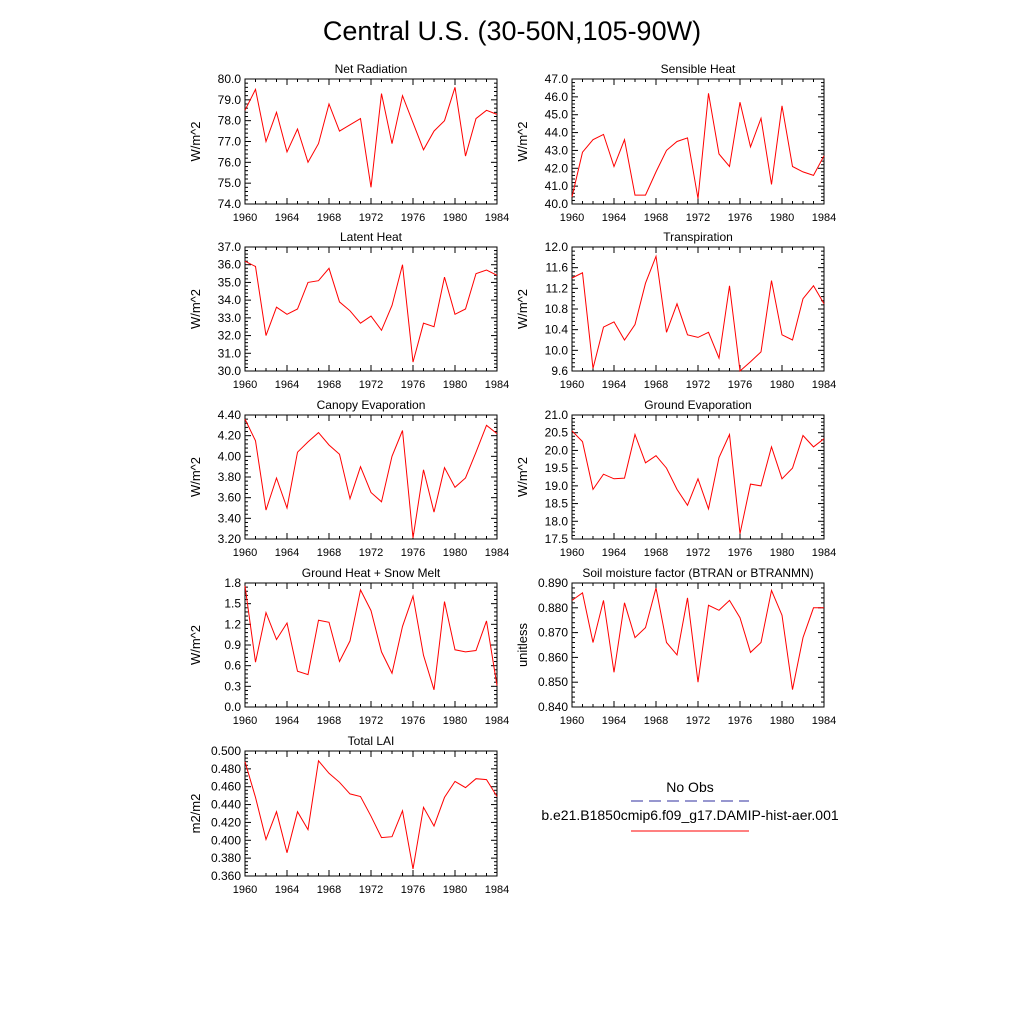 The image size is (1024, 1024). I want to click on y-axis-label: unitless, so click(522, 644).